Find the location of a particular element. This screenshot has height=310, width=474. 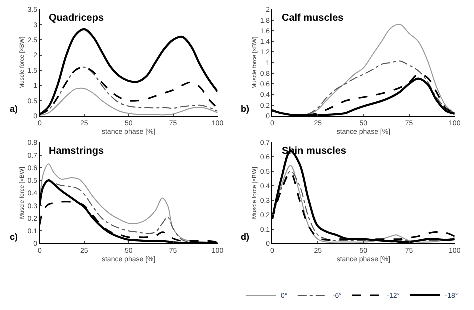

chart-title: Hamstrings is located at coordinates (76, 151).